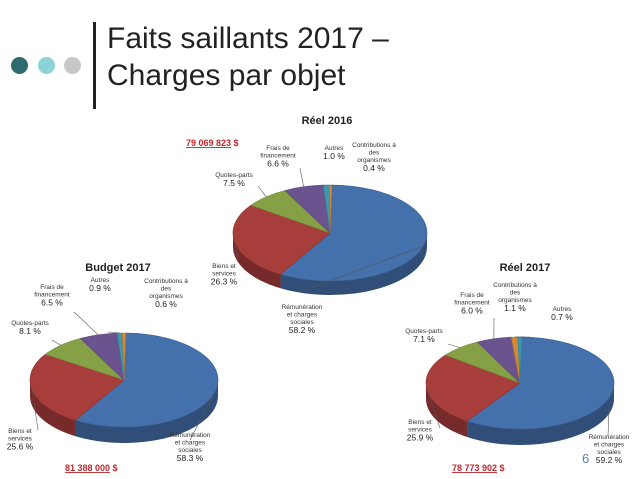  Describe the element at coordinates (226, 75) in the screenshot. I see `slide-title-line2: Charges par objet` at that location.